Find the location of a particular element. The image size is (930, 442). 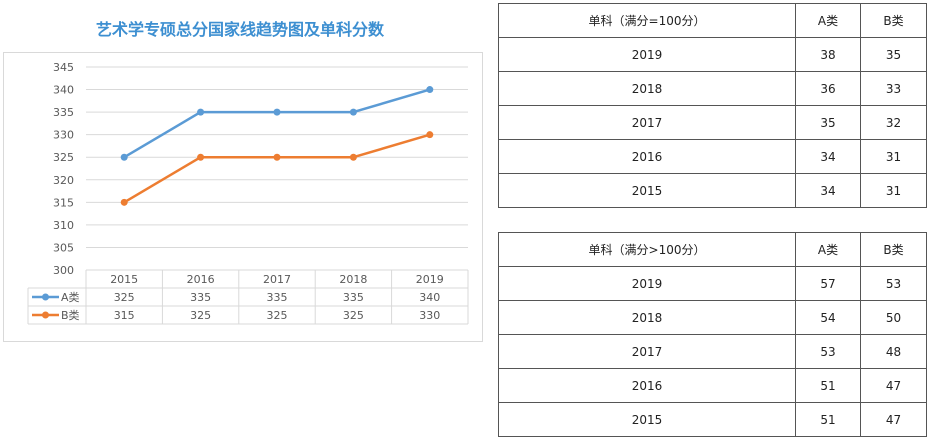

table-row: 2017 35 32 is located at coordinates (712, 122).